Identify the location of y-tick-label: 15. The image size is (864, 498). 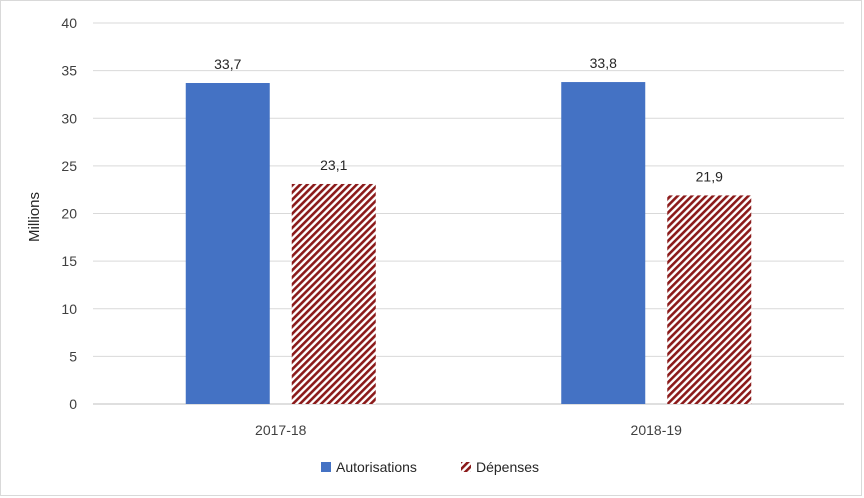
(69, 261).